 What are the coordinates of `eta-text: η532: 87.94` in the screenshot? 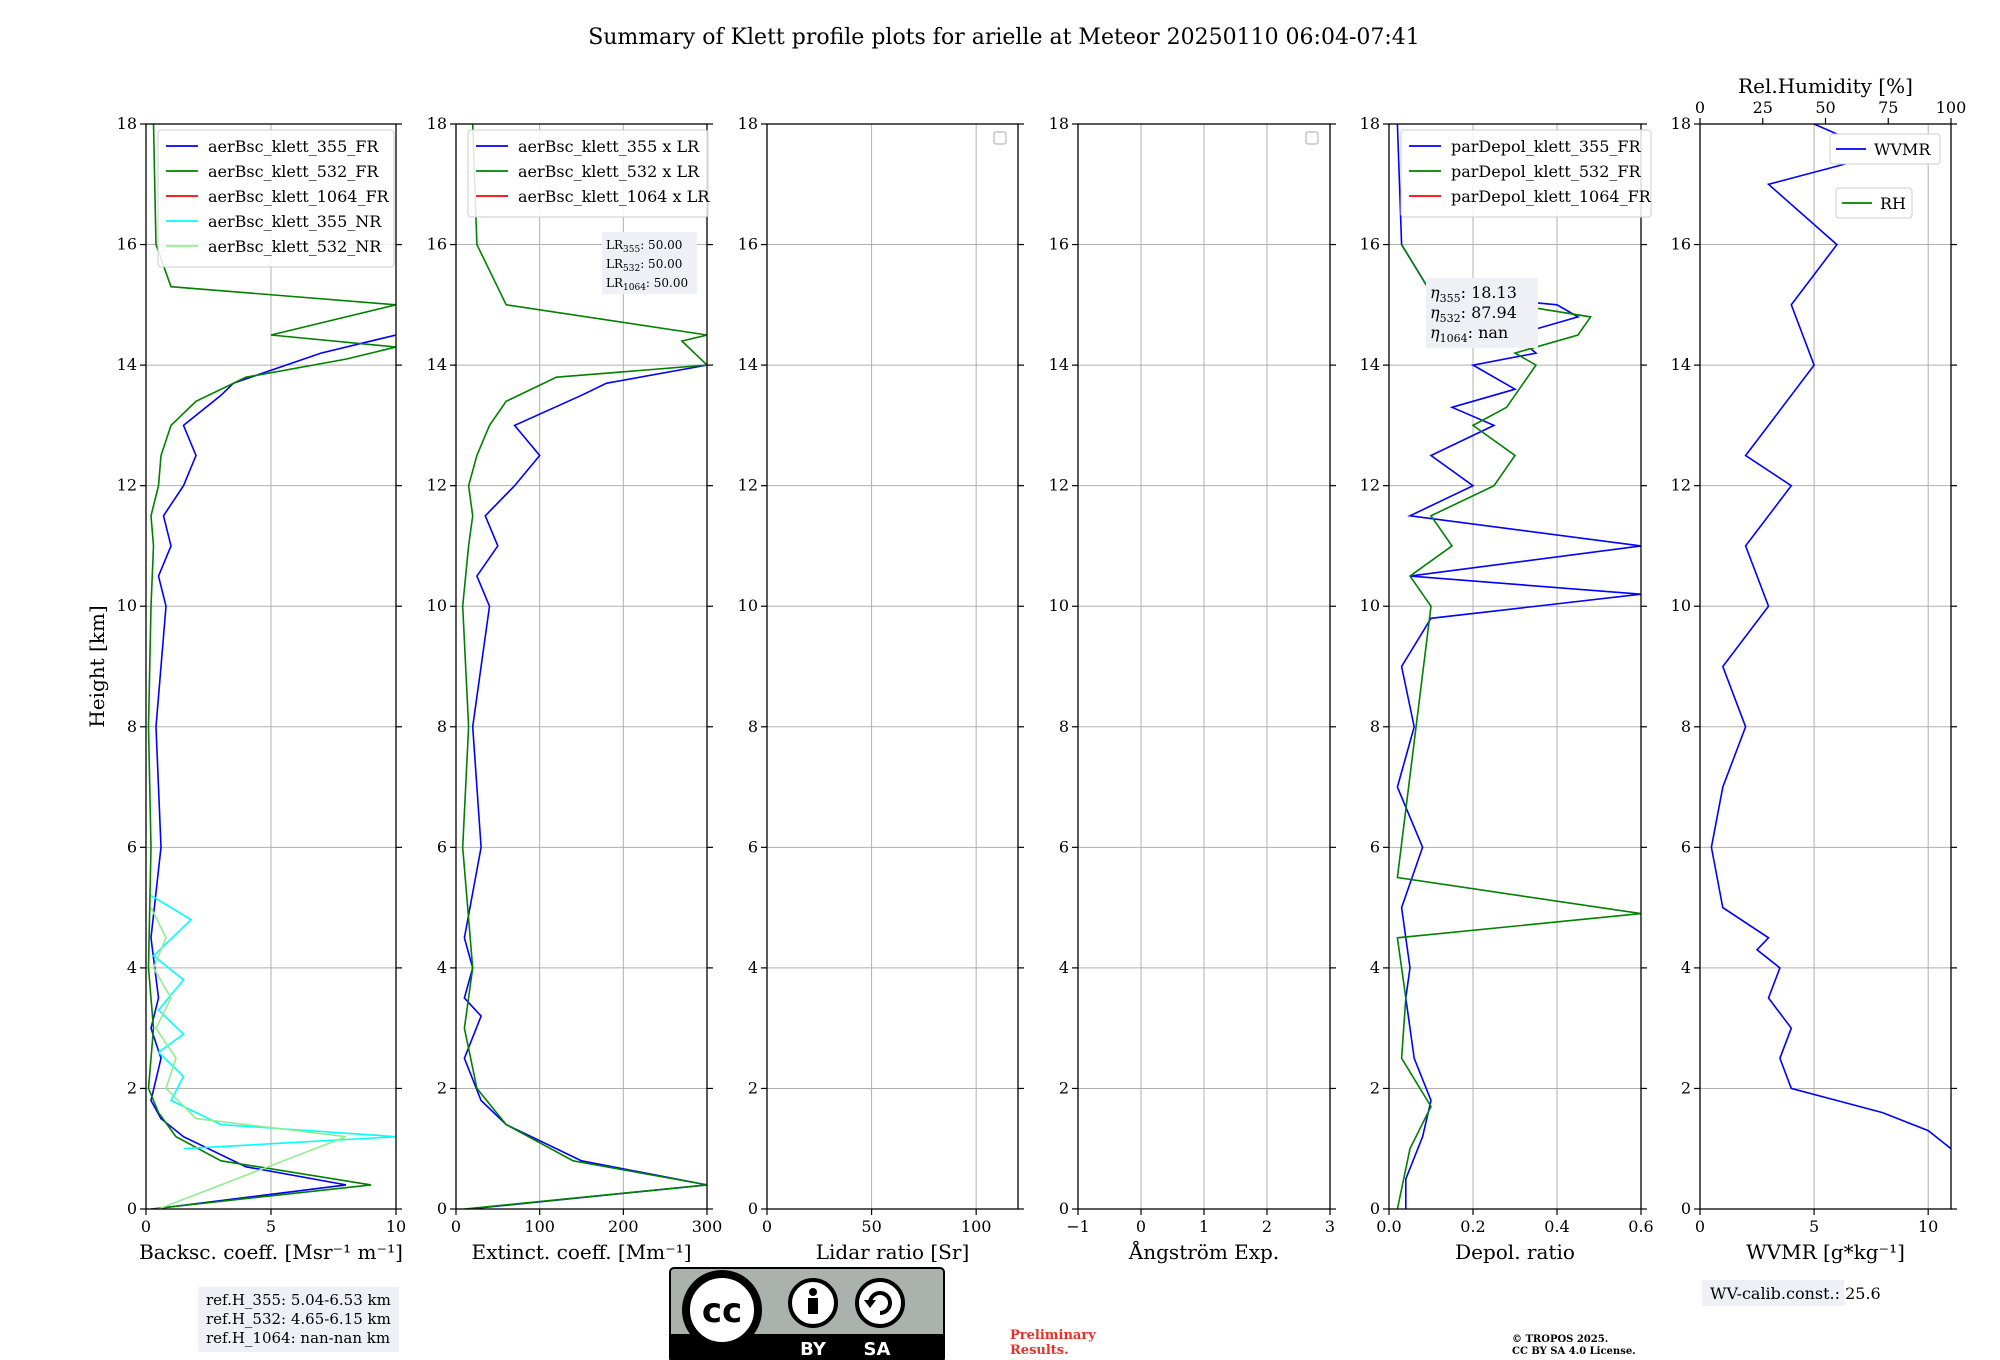 It's located at (1473, 314).